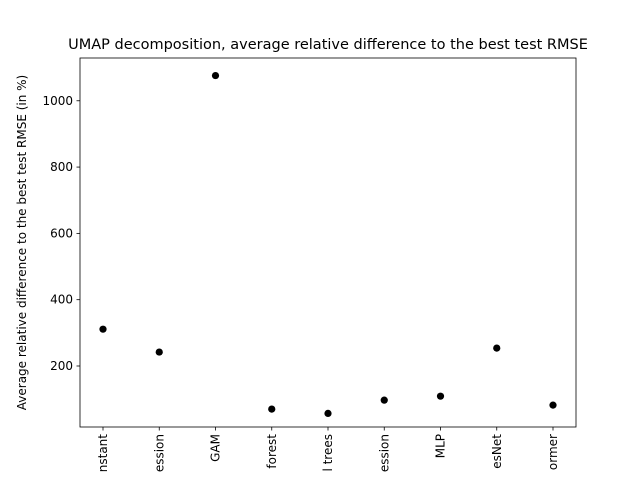 This screenshot has width=640, height=480. What do you see at coordinates (553, 452) in the screenshot?
I see `x-tick-label: ormer` at bounding box center [553, 452].